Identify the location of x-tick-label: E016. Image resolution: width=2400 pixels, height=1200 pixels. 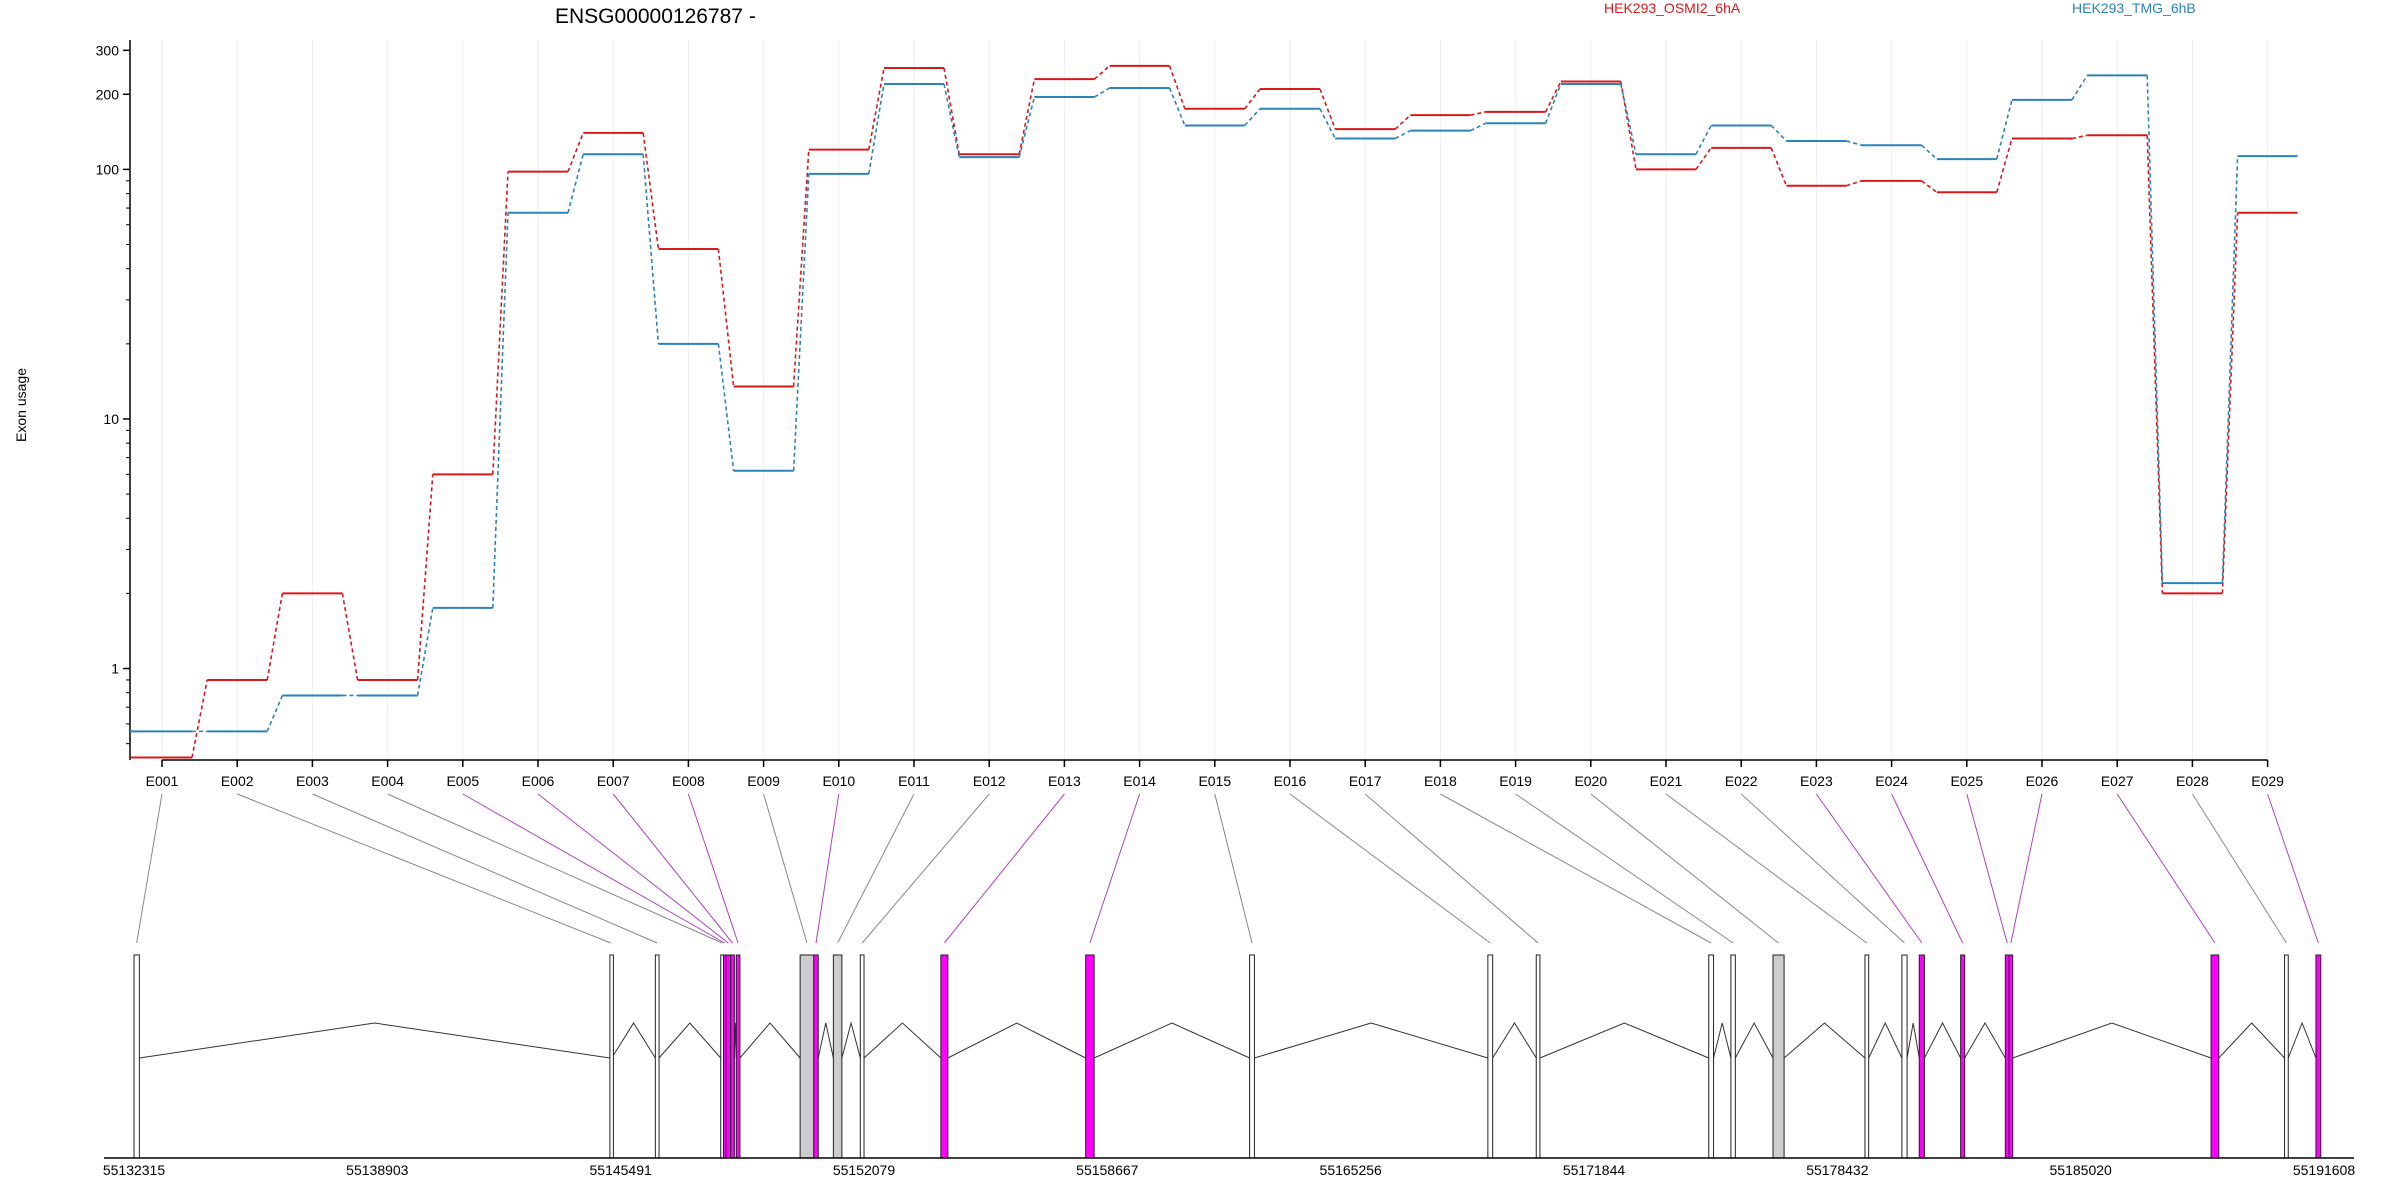
(1290, 781).